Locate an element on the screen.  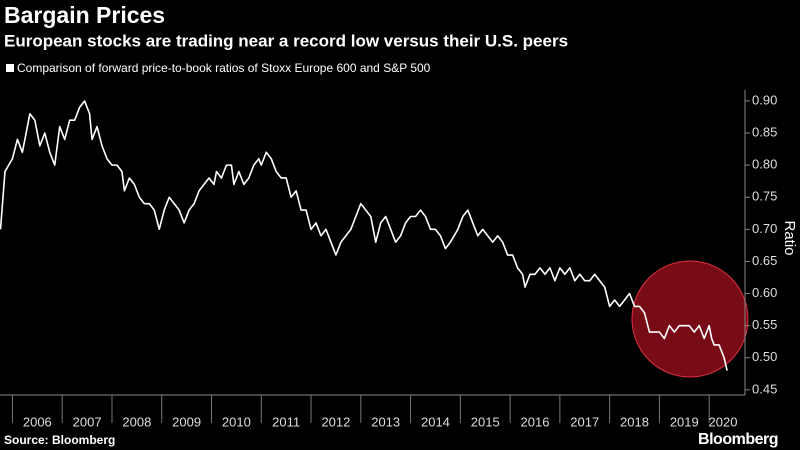
y-tick-label: 0.50 is located at coordinates (764, 356).